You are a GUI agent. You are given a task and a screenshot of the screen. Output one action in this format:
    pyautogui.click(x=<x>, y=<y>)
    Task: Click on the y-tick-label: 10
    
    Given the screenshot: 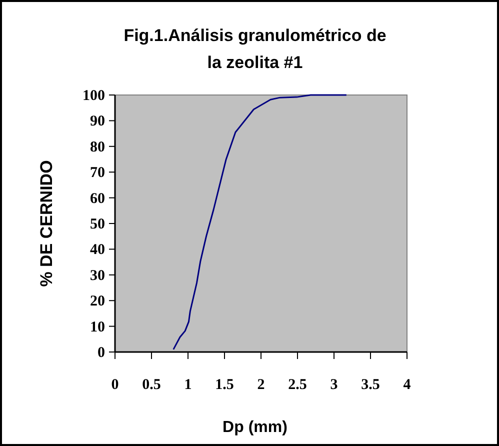 What is the action you would take?
    pyautogui.click(x=97, y=327)
    